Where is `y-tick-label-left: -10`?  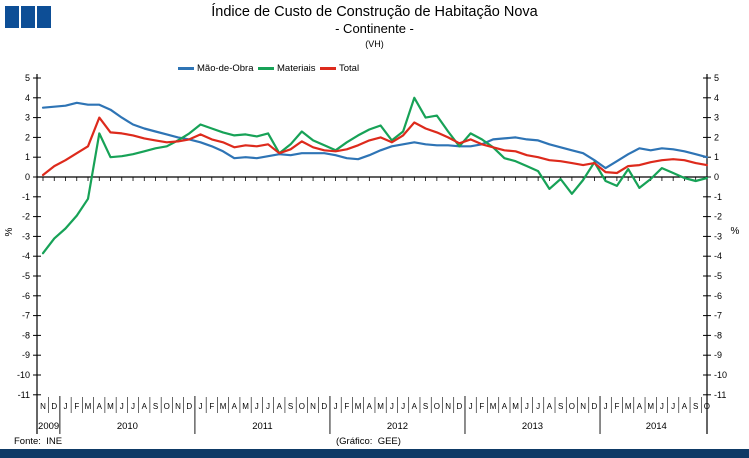 y-tick-label-left: -10 is located at coordinates (23, 375).